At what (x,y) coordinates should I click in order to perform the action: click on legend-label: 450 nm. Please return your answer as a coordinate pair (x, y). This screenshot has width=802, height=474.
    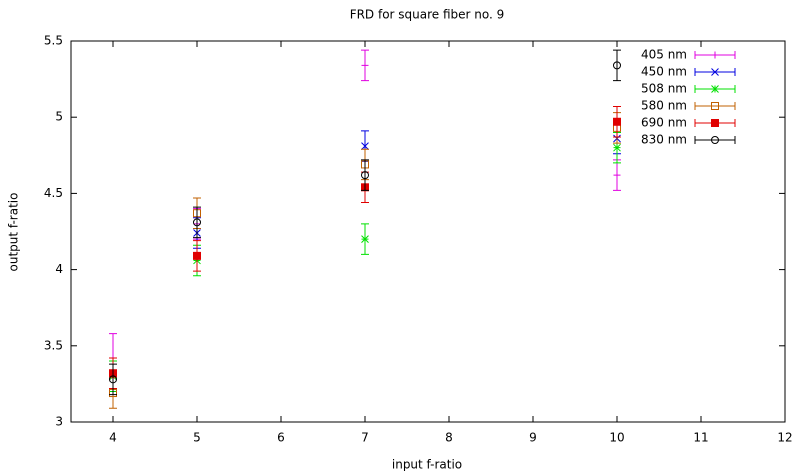
    Looking at the image, I should click on (664, 72).